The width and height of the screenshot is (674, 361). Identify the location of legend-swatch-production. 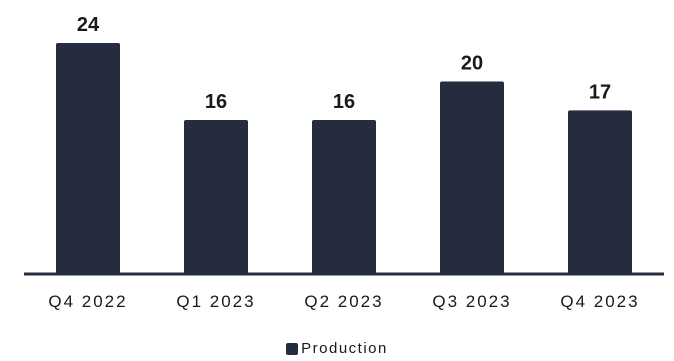
(292, 348).